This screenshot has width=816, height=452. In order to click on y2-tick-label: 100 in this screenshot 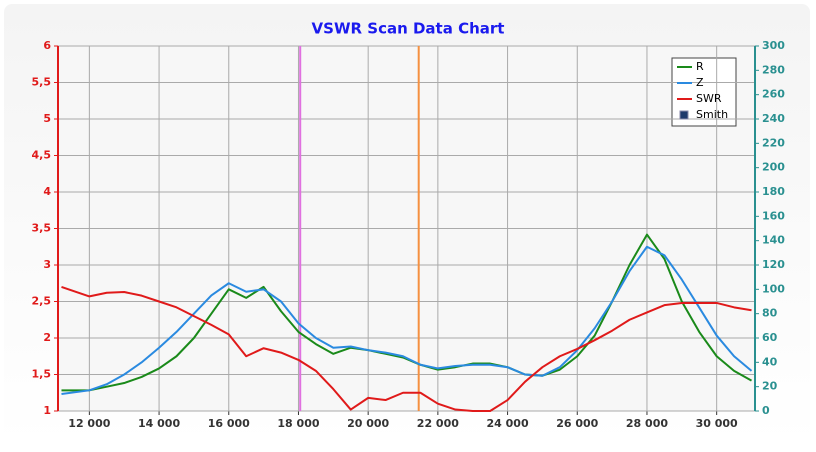, I will do `click(773, 288)`.